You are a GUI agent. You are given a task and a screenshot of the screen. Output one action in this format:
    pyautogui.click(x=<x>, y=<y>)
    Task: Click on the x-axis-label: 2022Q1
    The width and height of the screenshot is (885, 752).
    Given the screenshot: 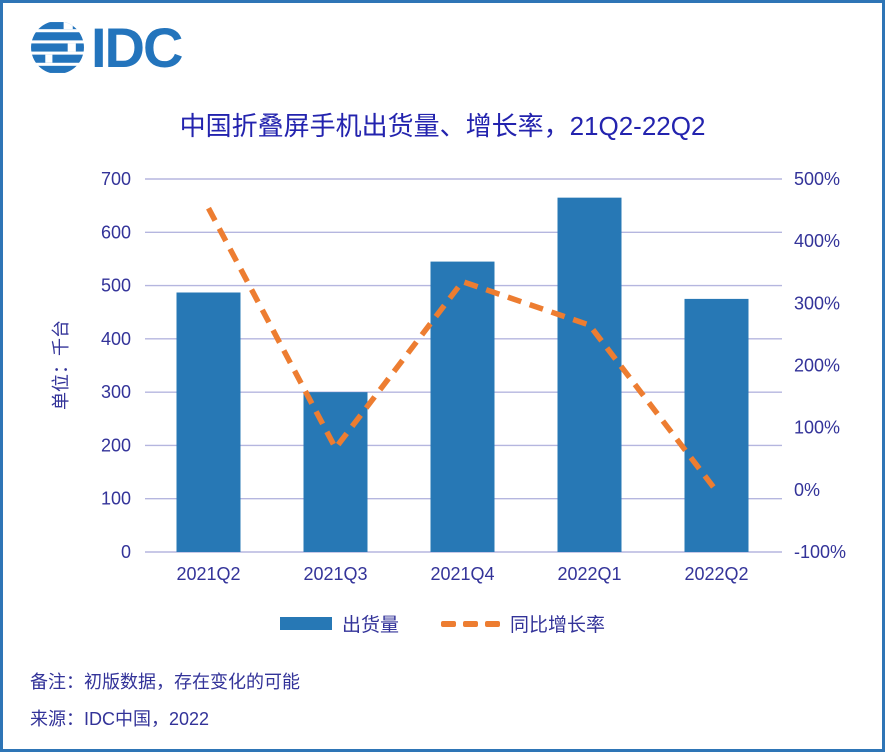 What is the action you would take?
    pyautogui.click(x=589, y=574)
    